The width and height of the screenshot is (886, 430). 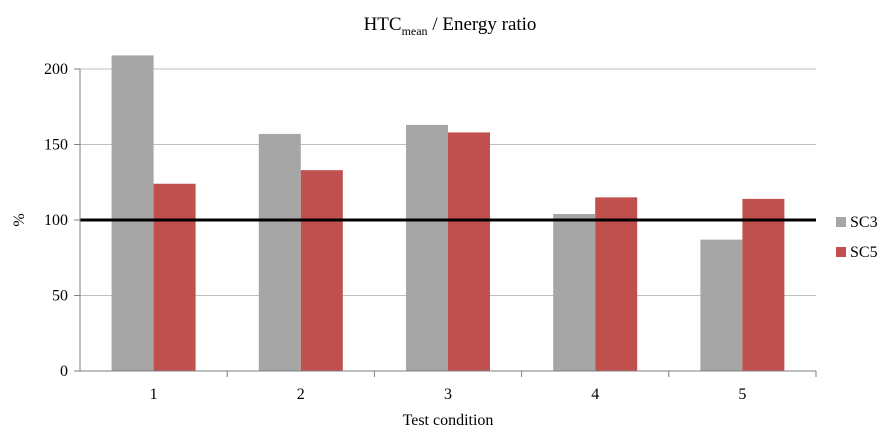 What do you see at coordinates (864, 222) in the screenshot?
I see `legend-label-sc3: SC3` at bounding box center [864, 222].